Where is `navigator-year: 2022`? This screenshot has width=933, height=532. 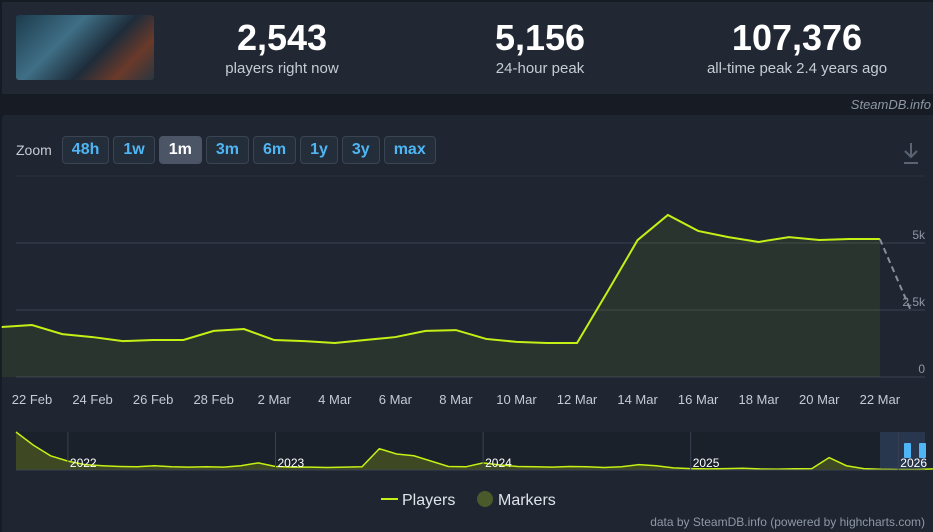 navigator-year: 2022 is located at coordinates (83, 463).